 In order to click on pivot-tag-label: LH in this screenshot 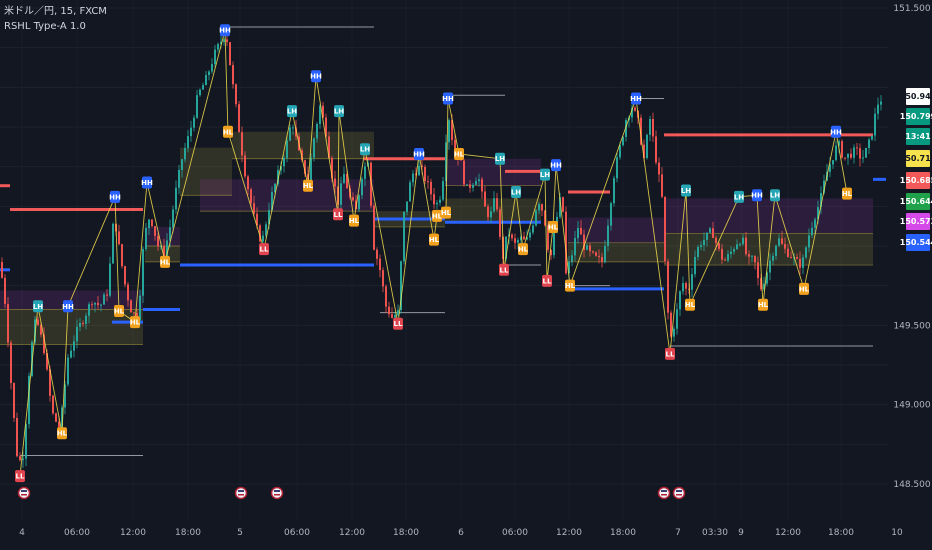, I will do `click(339, 112)`.